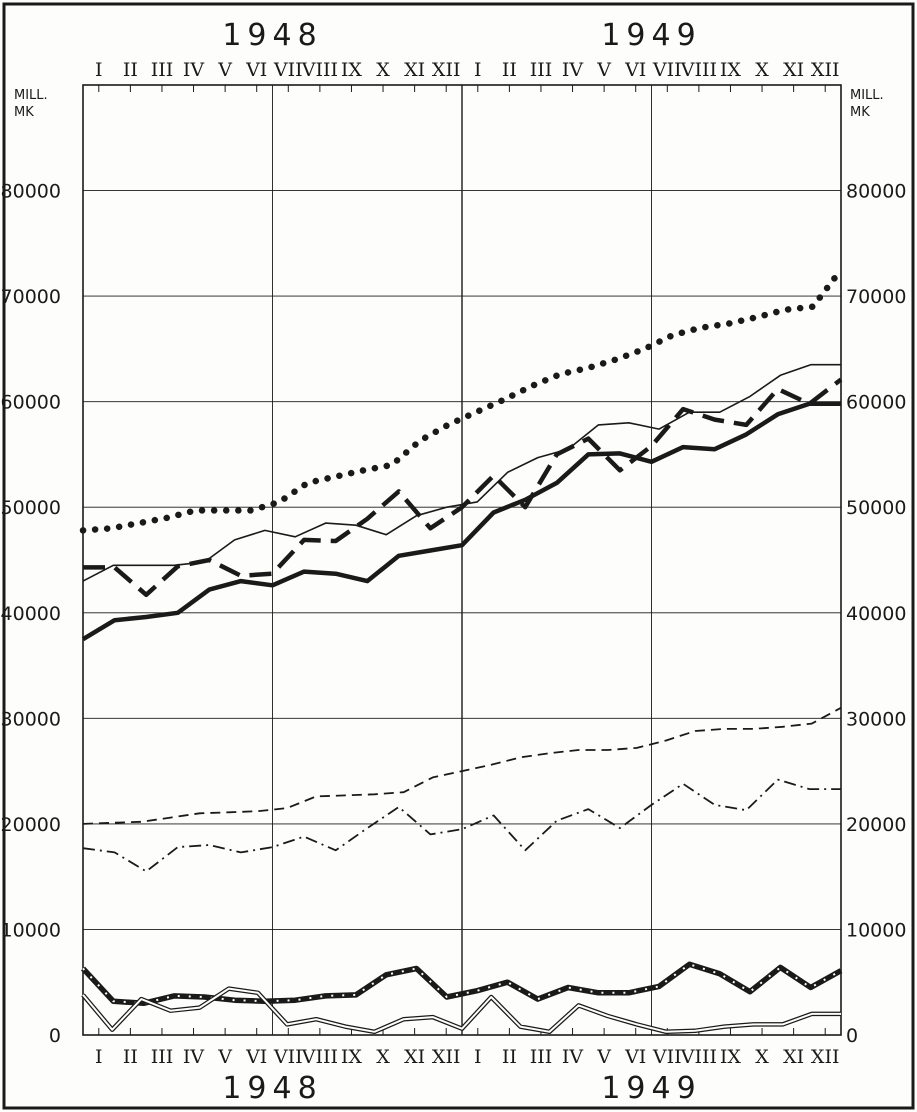 The width and height of the screenshot is (917, 1112). What do you see at coordinates (876, 403) in the screenshot?
I see `y-tick-label-right: 60000` at bounding box center [876, 403].